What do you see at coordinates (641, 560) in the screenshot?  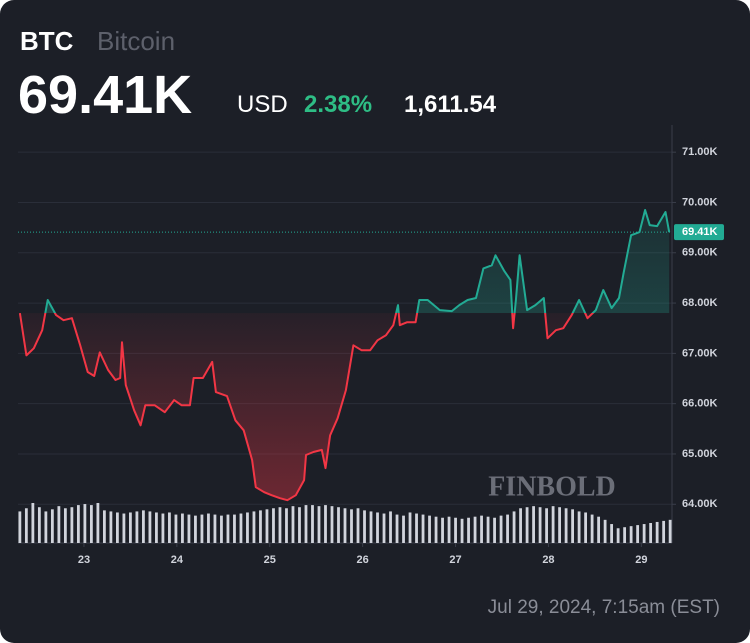 I see `x-tick-label: 29` at bounding box center [641, 560].